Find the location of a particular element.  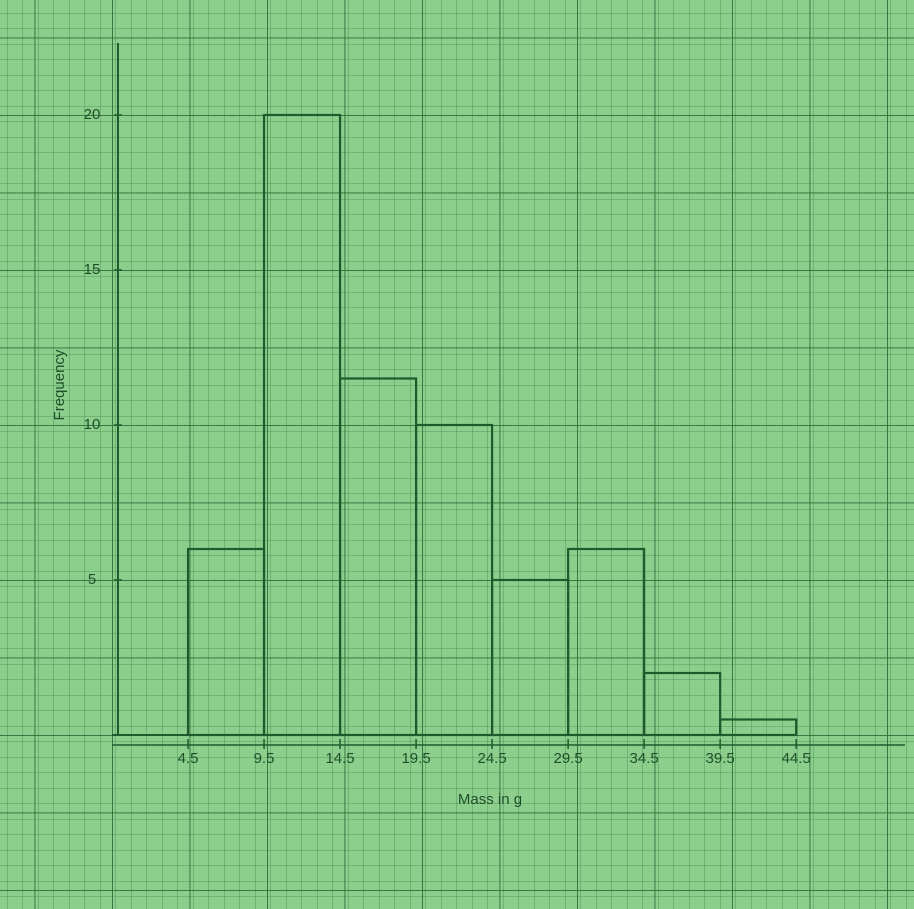

x-tick-label: 24.5 is located at coordinates (491, 758).